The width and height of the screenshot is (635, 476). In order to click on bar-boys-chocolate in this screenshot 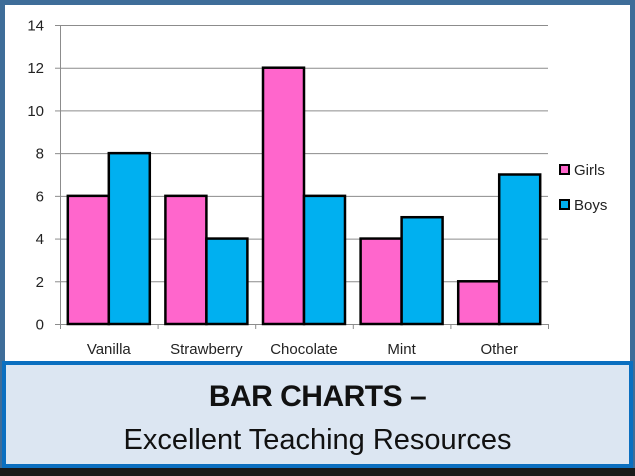, I will do `click(324, 260)`.